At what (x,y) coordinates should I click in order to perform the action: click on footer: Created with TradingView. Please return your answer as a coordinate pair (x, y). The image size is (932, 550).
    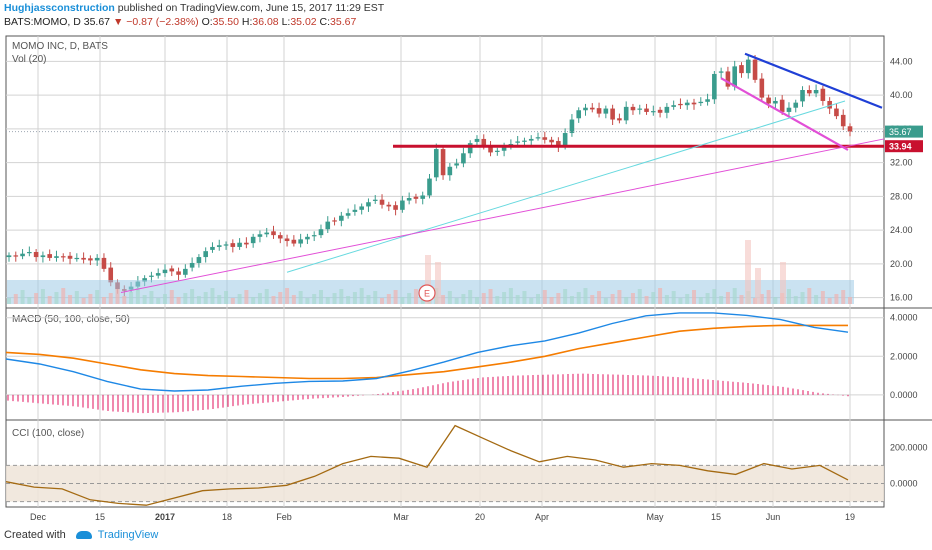
    Looking at the image, I should click on (81, 535).